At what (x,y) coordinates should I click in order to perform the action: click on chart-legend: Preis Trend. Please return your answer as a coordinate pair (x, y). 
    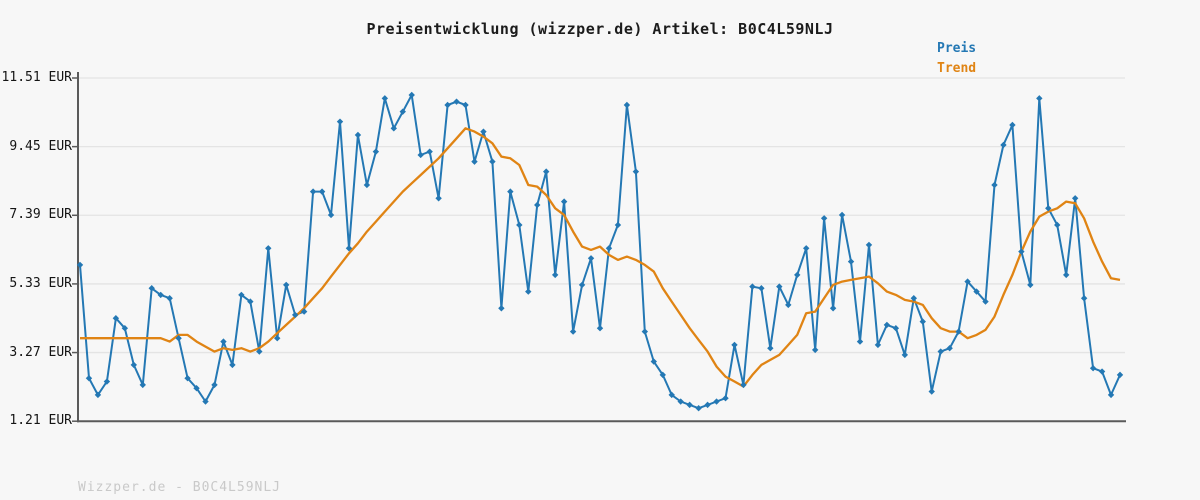
    Looking at the image, I should click on (956, 59).